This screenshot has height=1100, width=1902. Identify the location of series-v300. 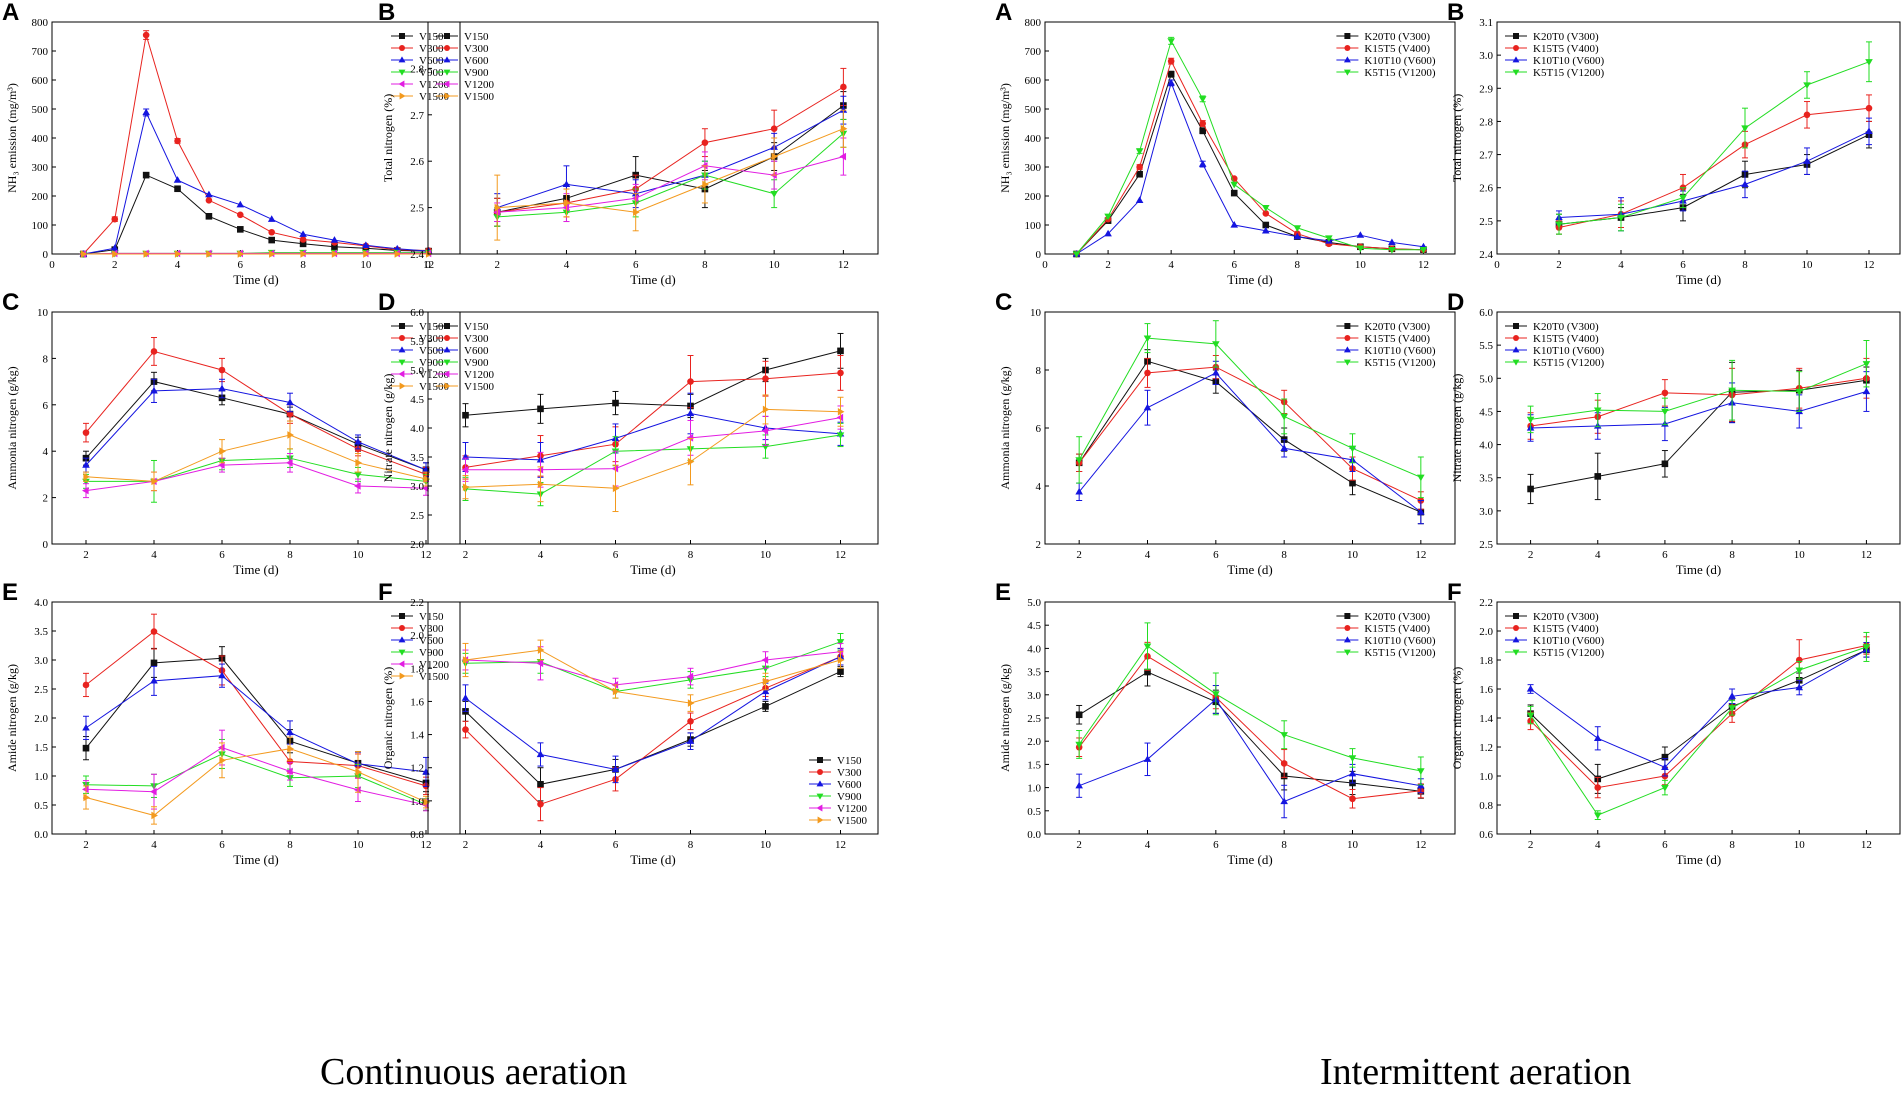
(653, 734).